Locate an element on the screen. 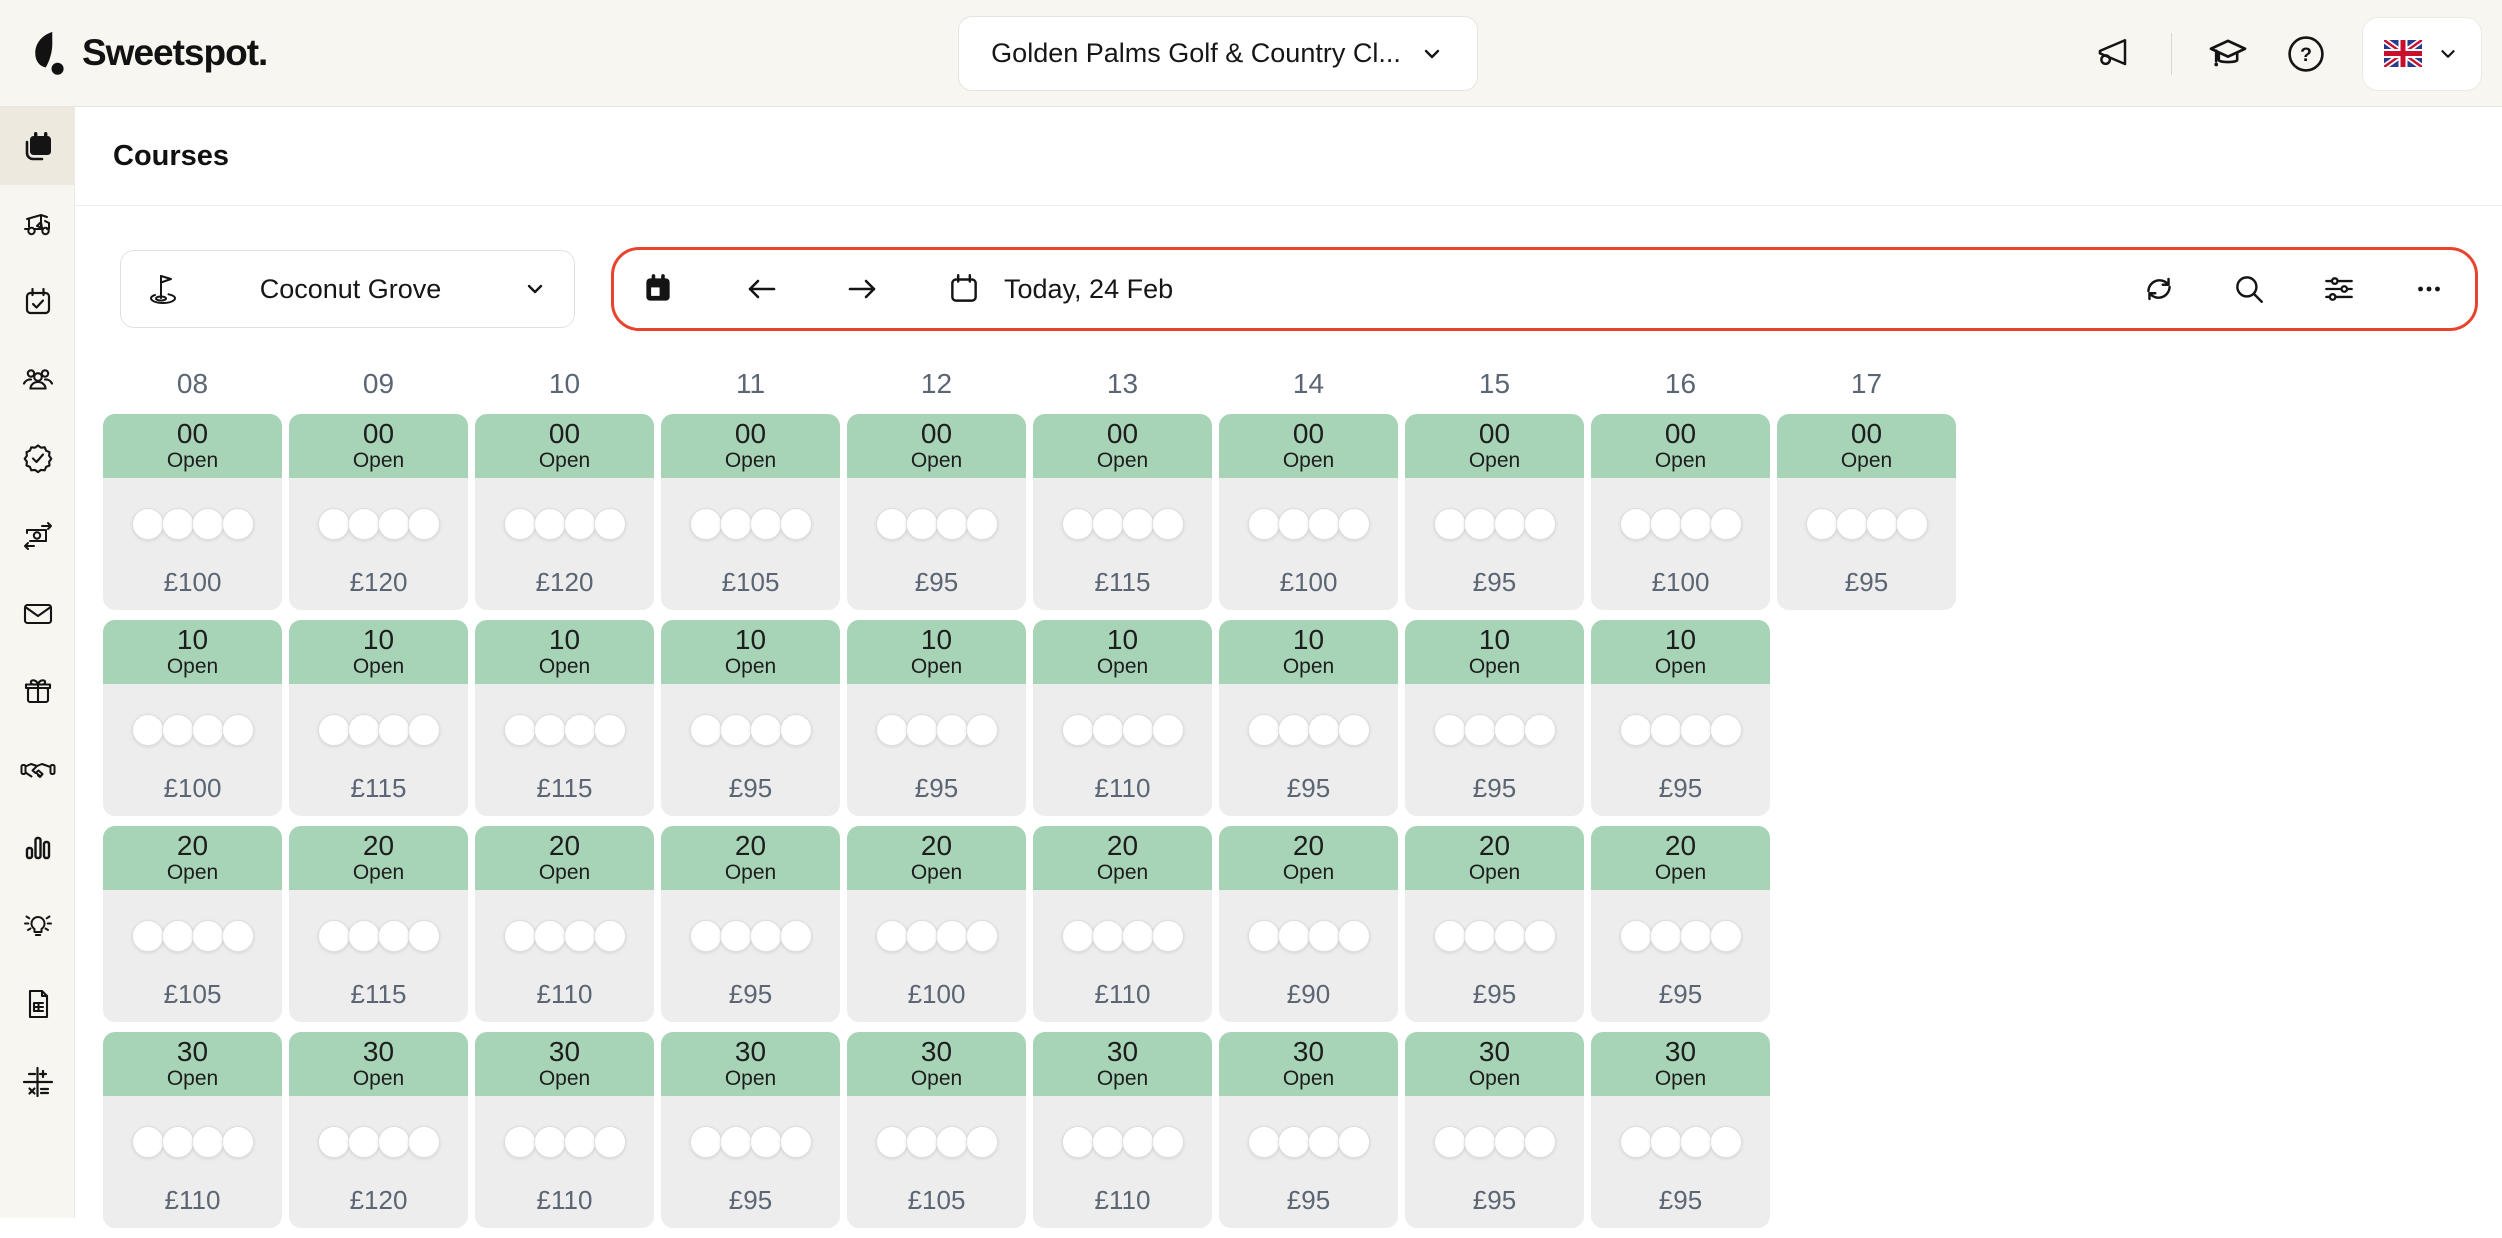 This screenshot has height=1238, width=2502. sidebar-item-invoices is located at coordinates (37, 1004).